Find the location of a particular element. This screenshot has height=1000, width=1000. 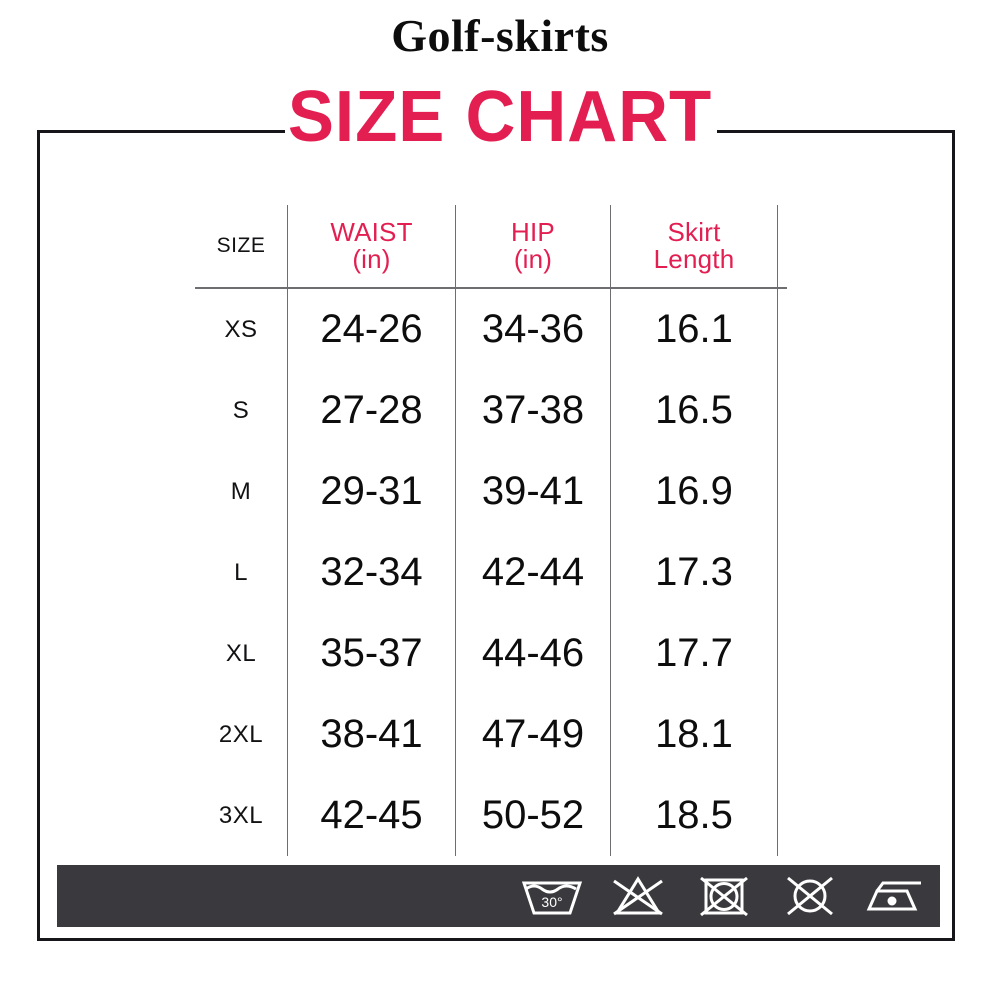

header-label-hip: HIP is located at coordinates (533, 232).